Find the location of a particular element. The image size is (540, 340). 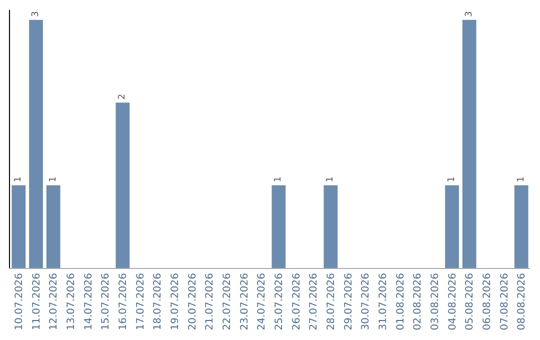

x-tick-label: 16.07.2026 is located at coordinates (123, 301).